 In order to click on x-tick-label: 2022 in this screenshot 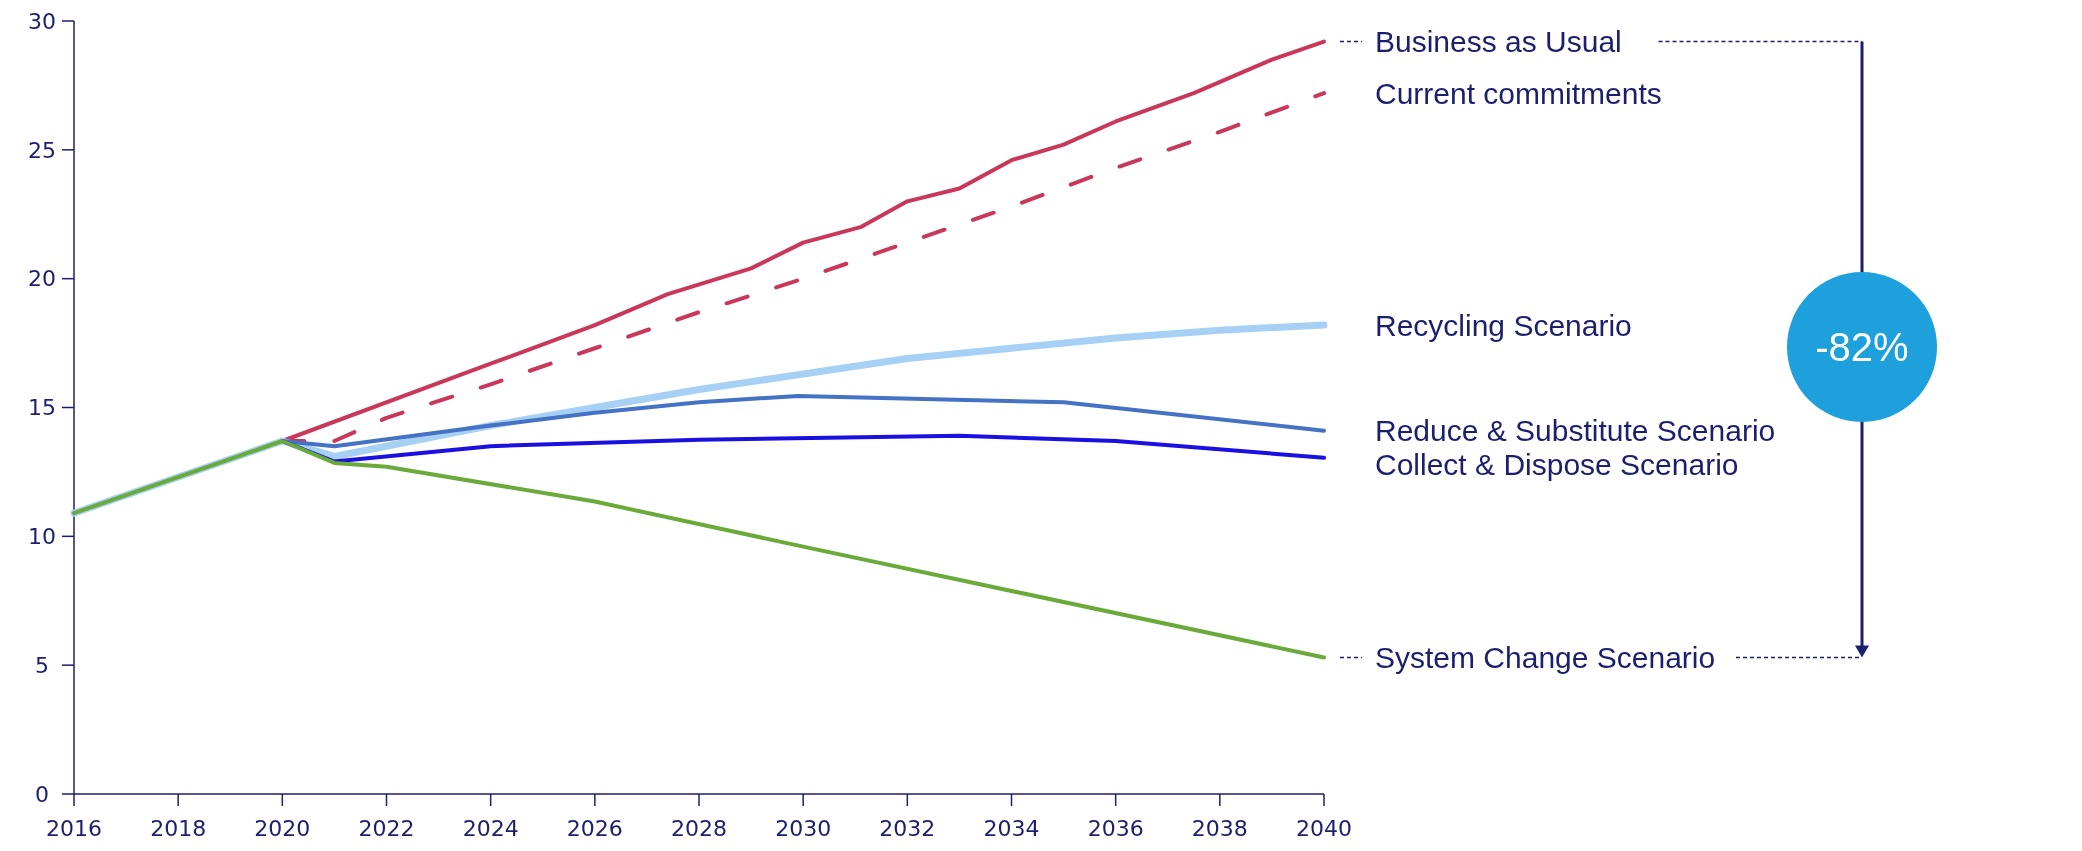, I will do `click(386, 828)`.